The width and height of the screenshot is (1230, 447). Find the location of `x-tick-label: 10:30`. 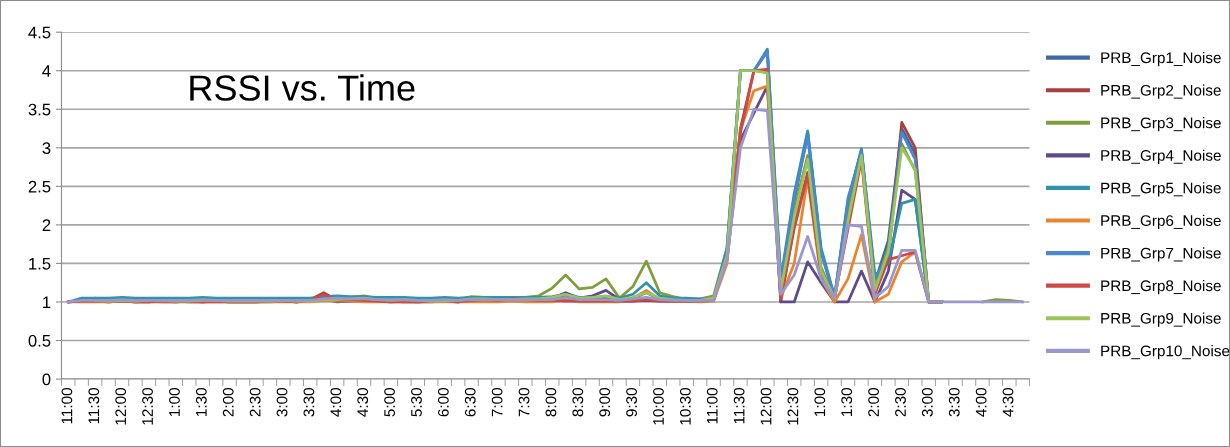

x-tick-label: 10:30 is located at coordinates (685, 406).